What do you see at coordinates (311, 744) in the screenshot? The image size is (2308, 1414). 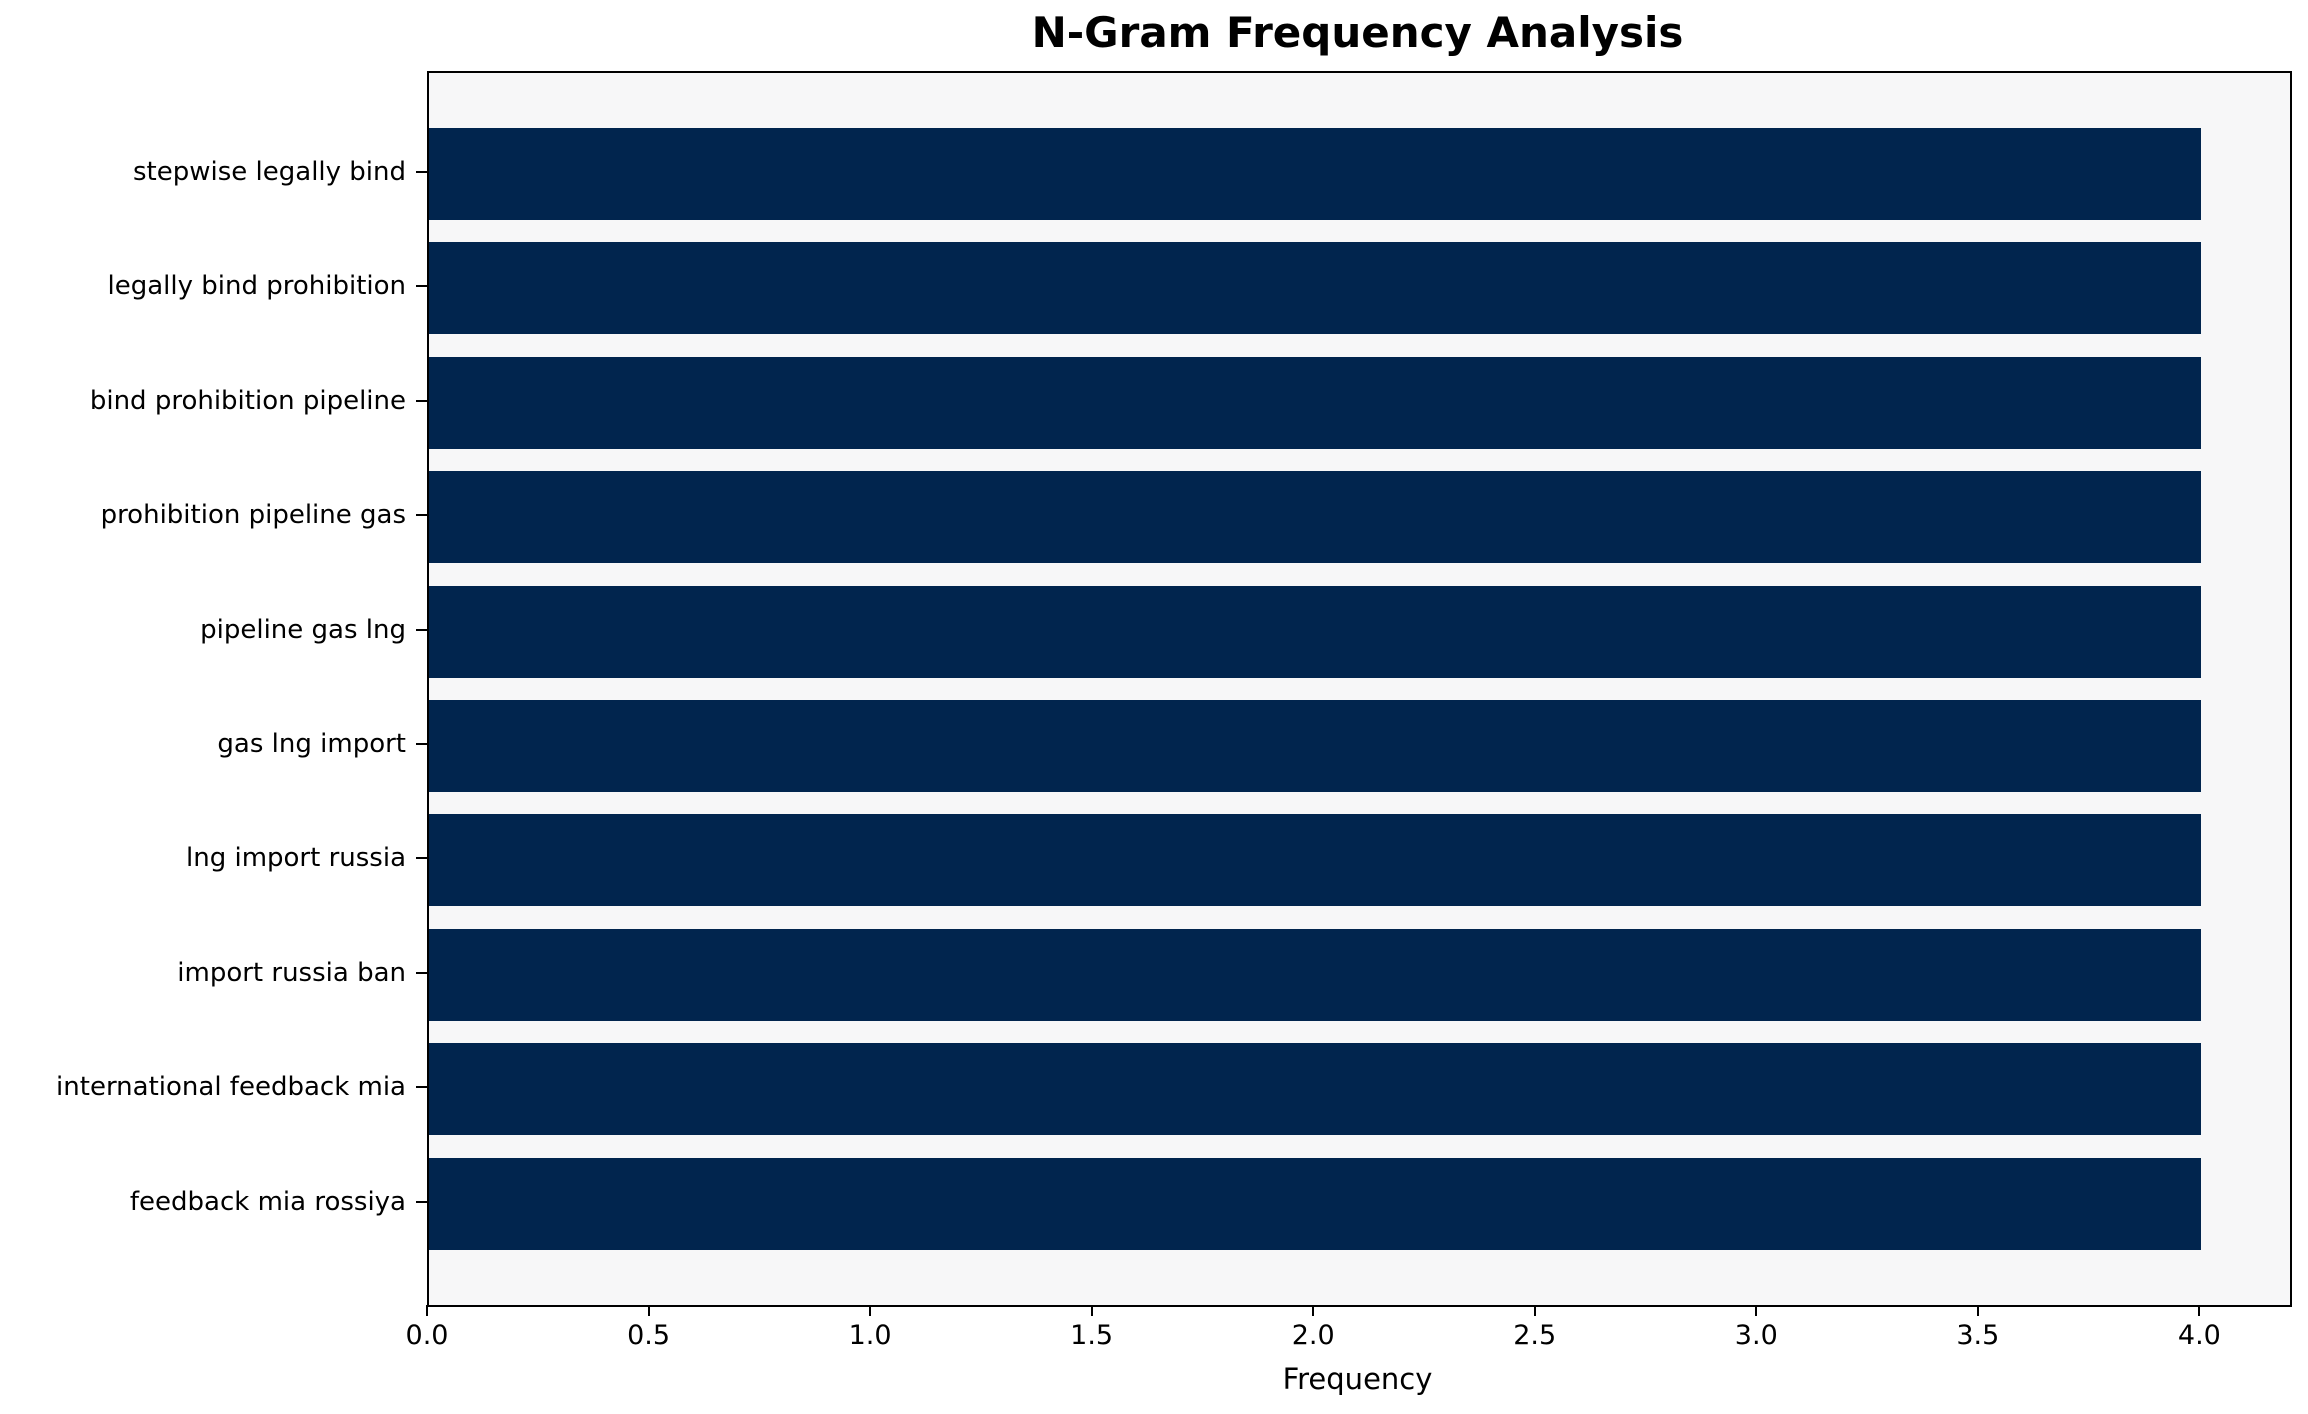 I see `y-tick-label: gas lng import` at bounding box center [311, 744].